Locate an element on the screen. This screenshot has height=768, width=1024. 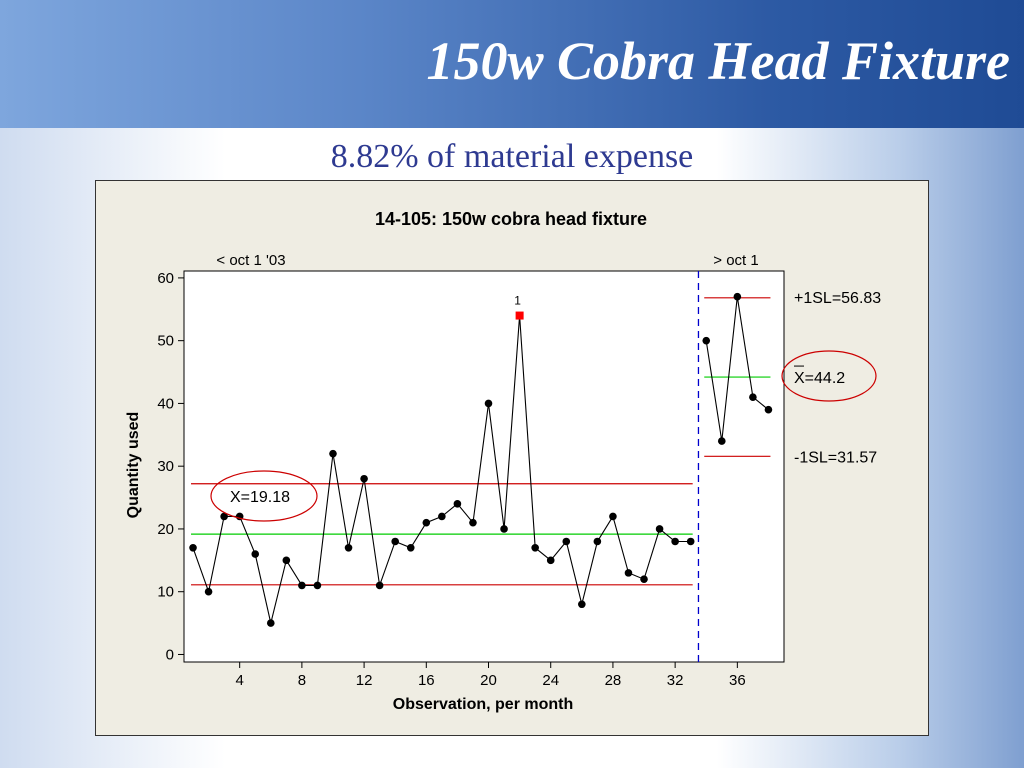
x-tick-label-8: 8 is located at coordinates (302, 680).